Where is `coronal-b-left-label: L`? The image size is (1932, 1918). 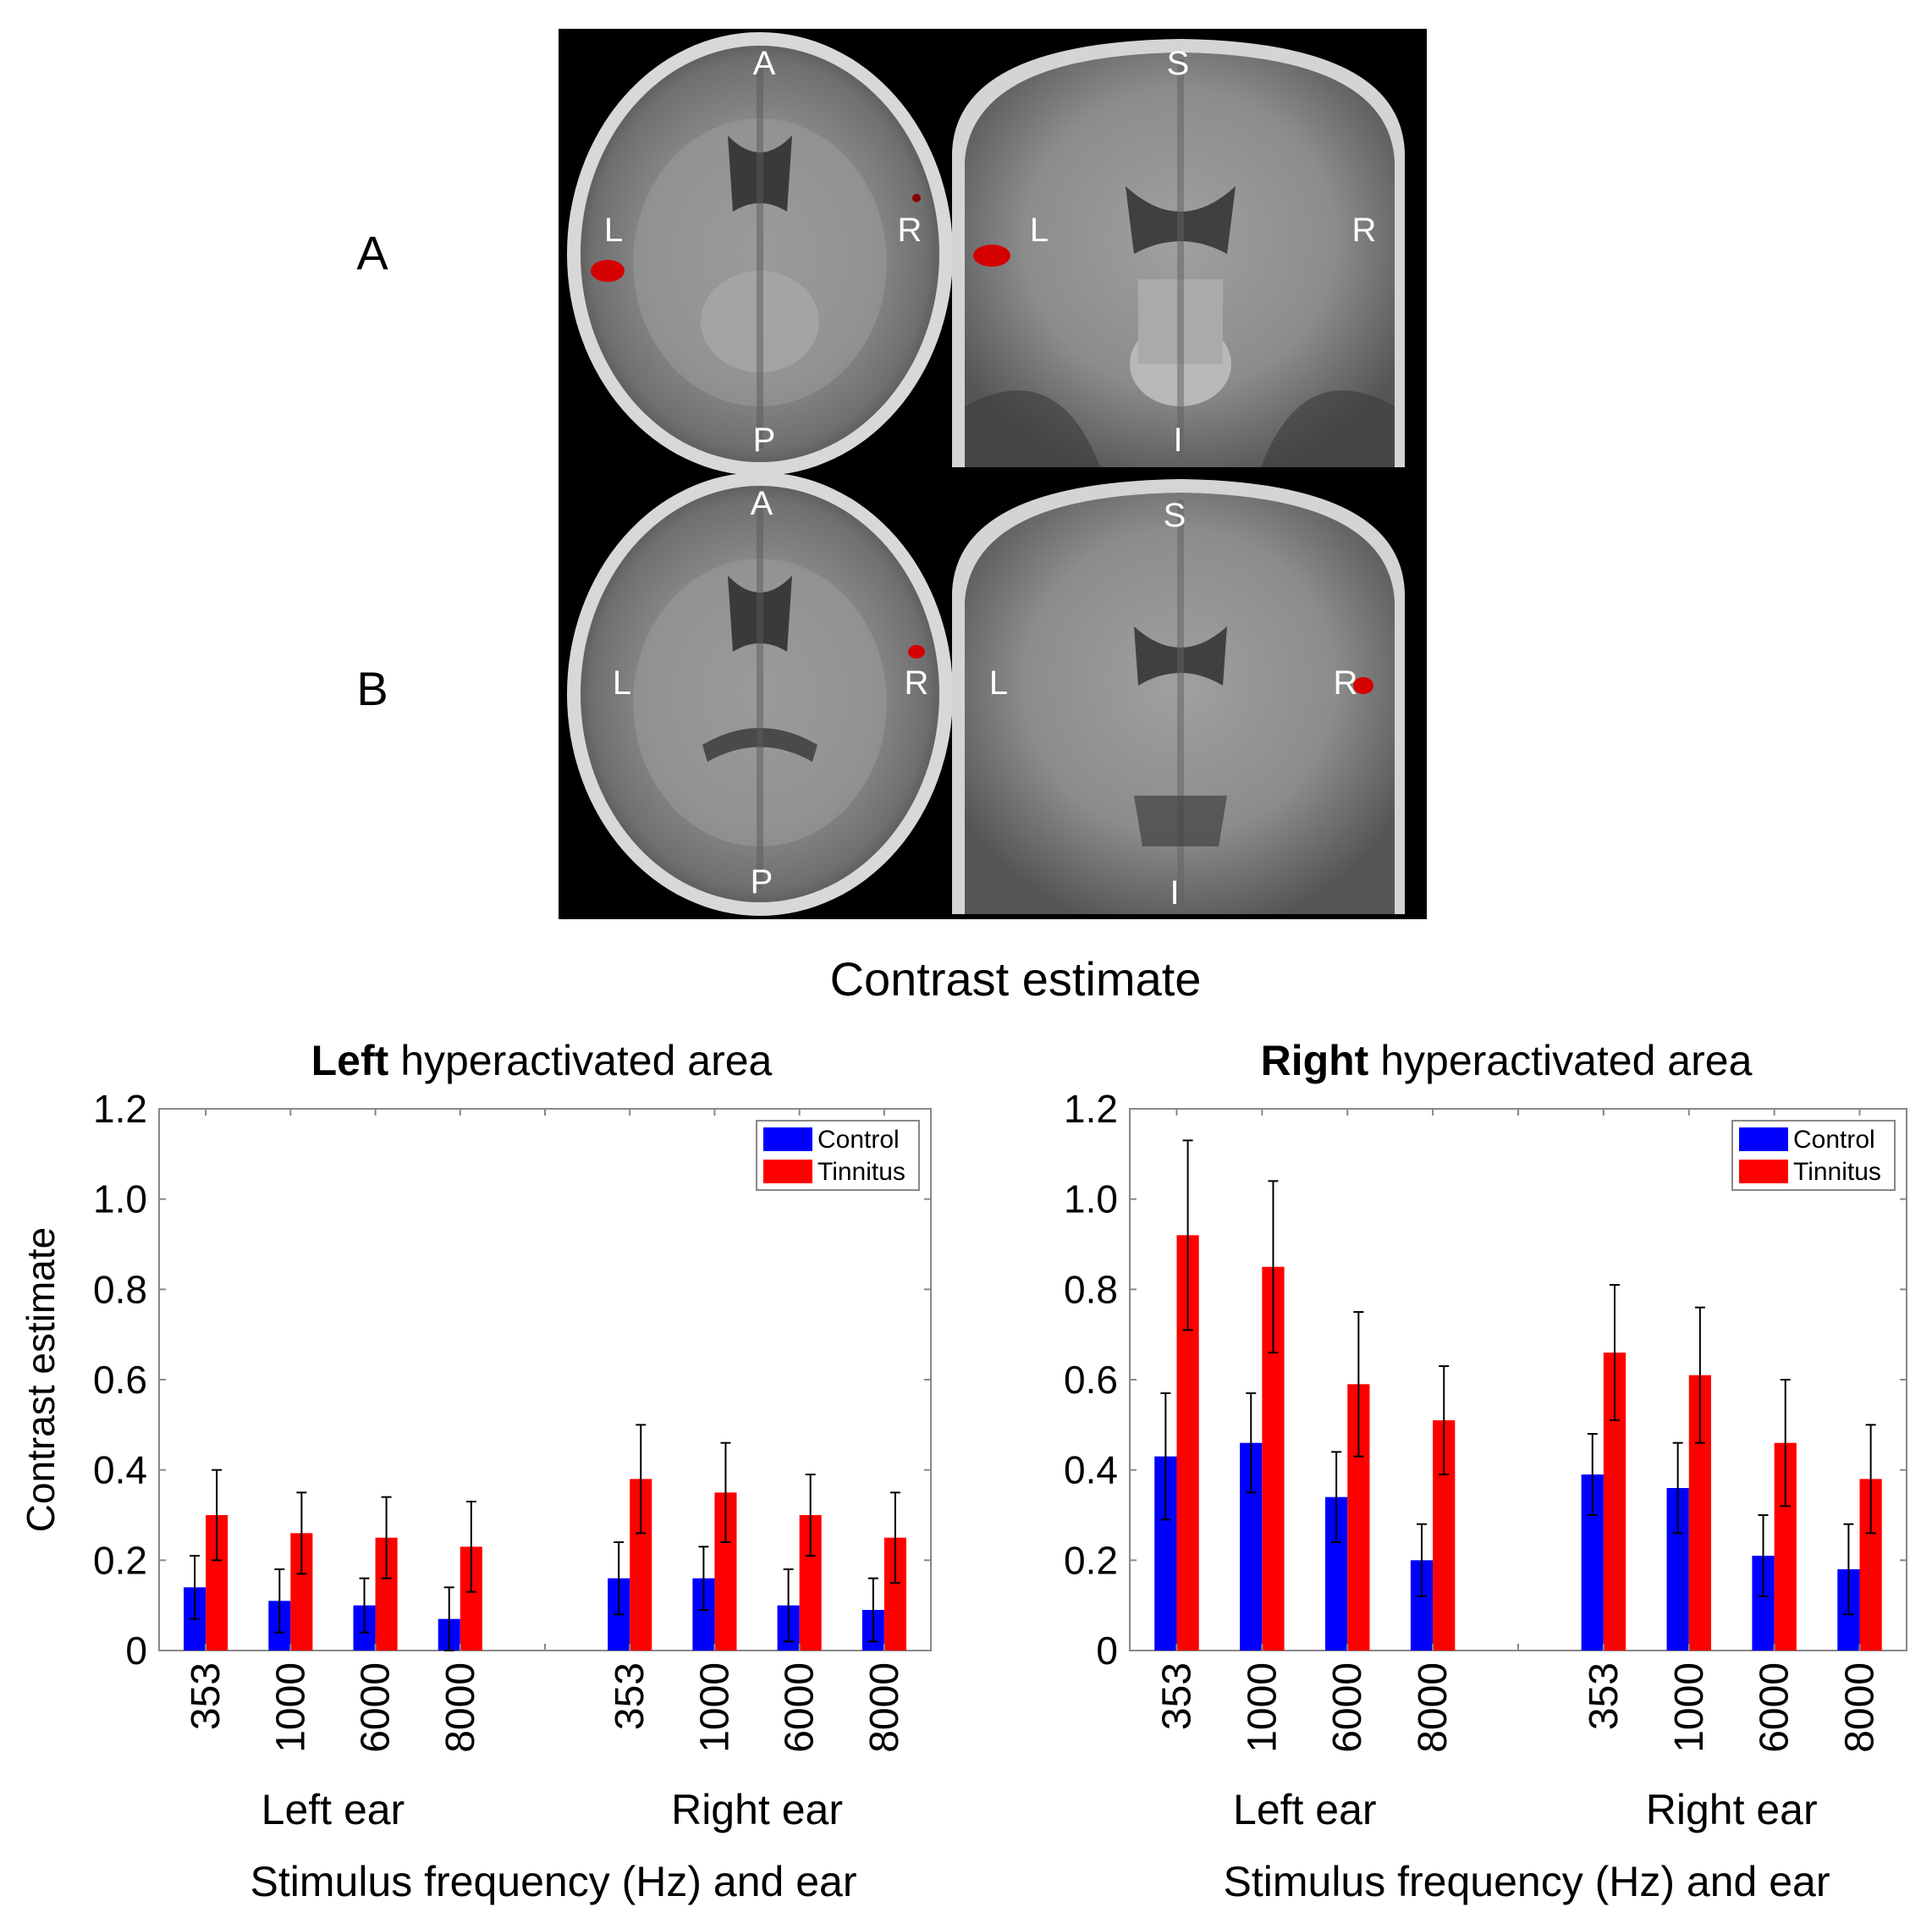
coronal-b-left-label: L is located at coordinates (998, 683).